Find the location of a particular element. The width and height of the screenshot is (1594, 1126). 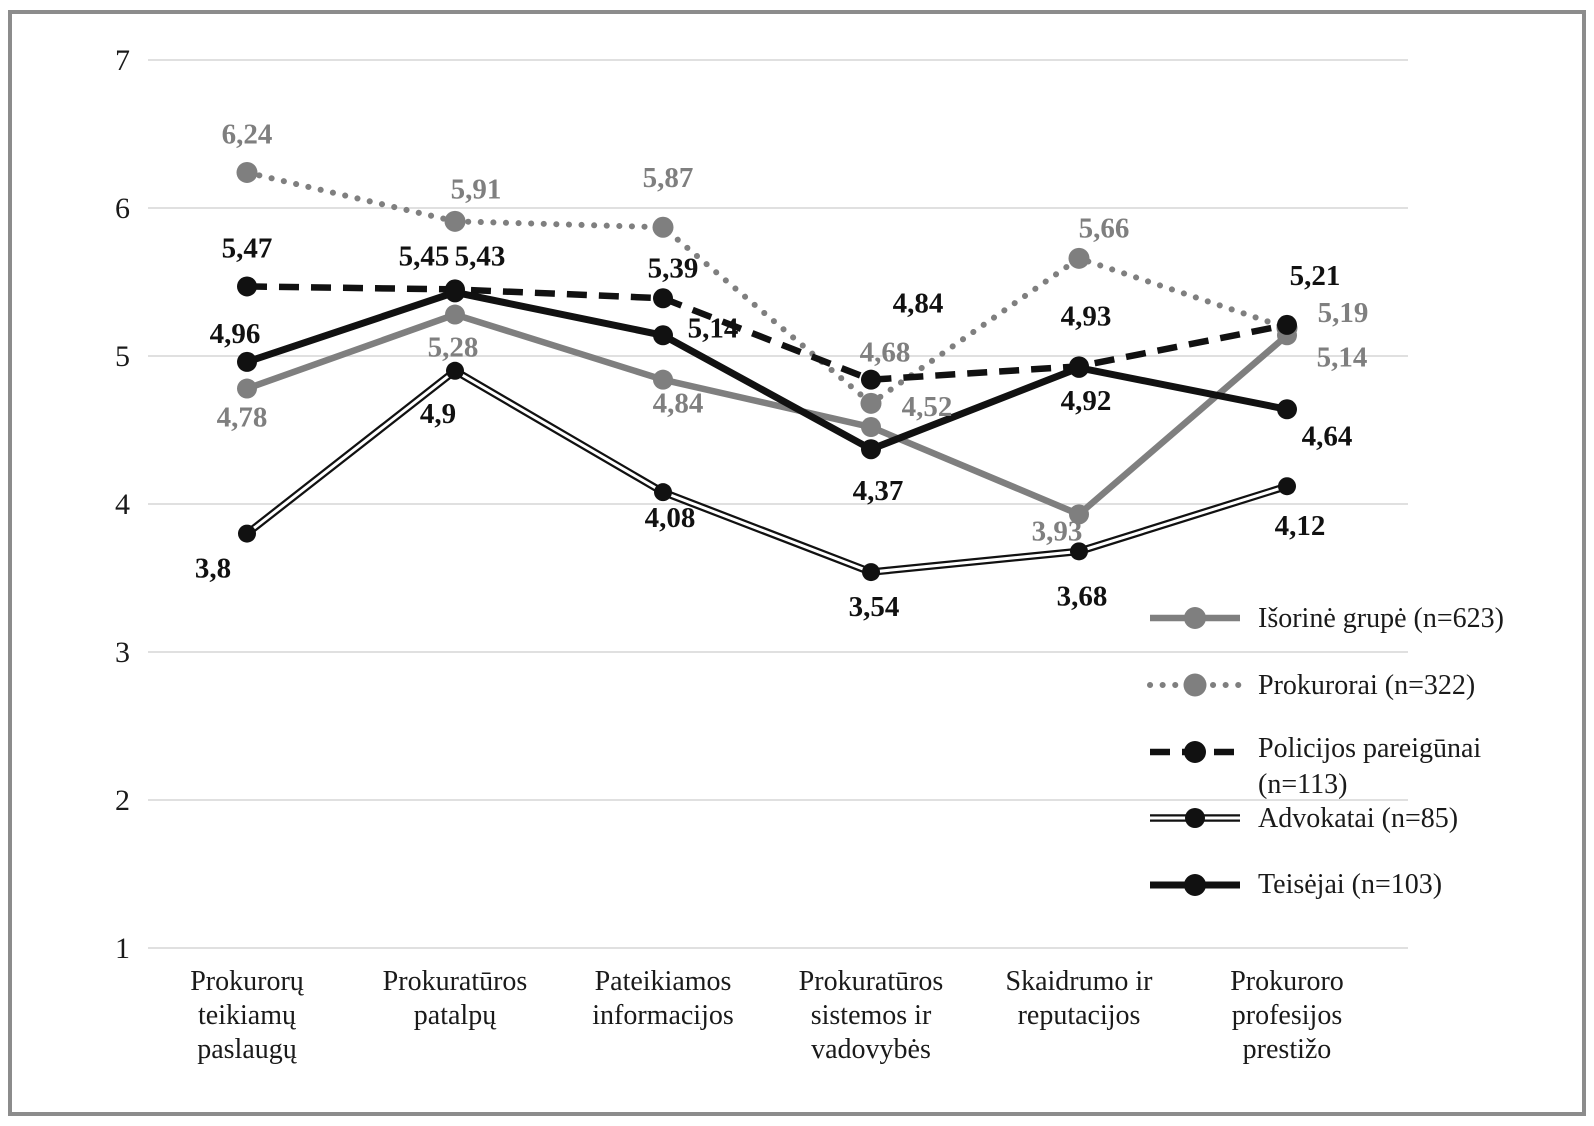

data-label-prokurorai-5: 5,66 is located at coordinates (1104, 228).